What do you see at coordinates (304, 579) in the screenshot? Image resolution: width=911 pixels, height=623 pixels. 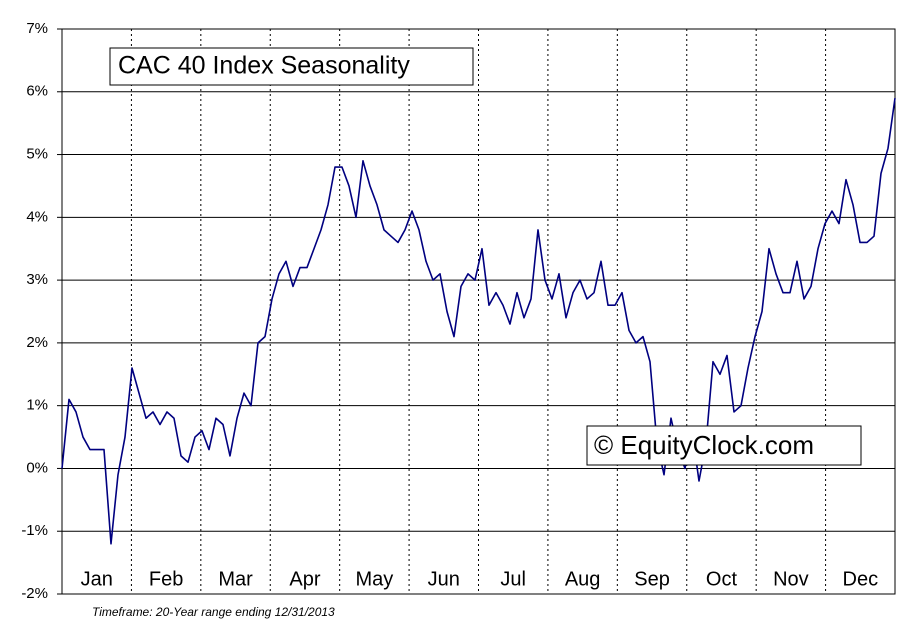 I see `x-tick-label: Apr` at bounding box center [304, 579].